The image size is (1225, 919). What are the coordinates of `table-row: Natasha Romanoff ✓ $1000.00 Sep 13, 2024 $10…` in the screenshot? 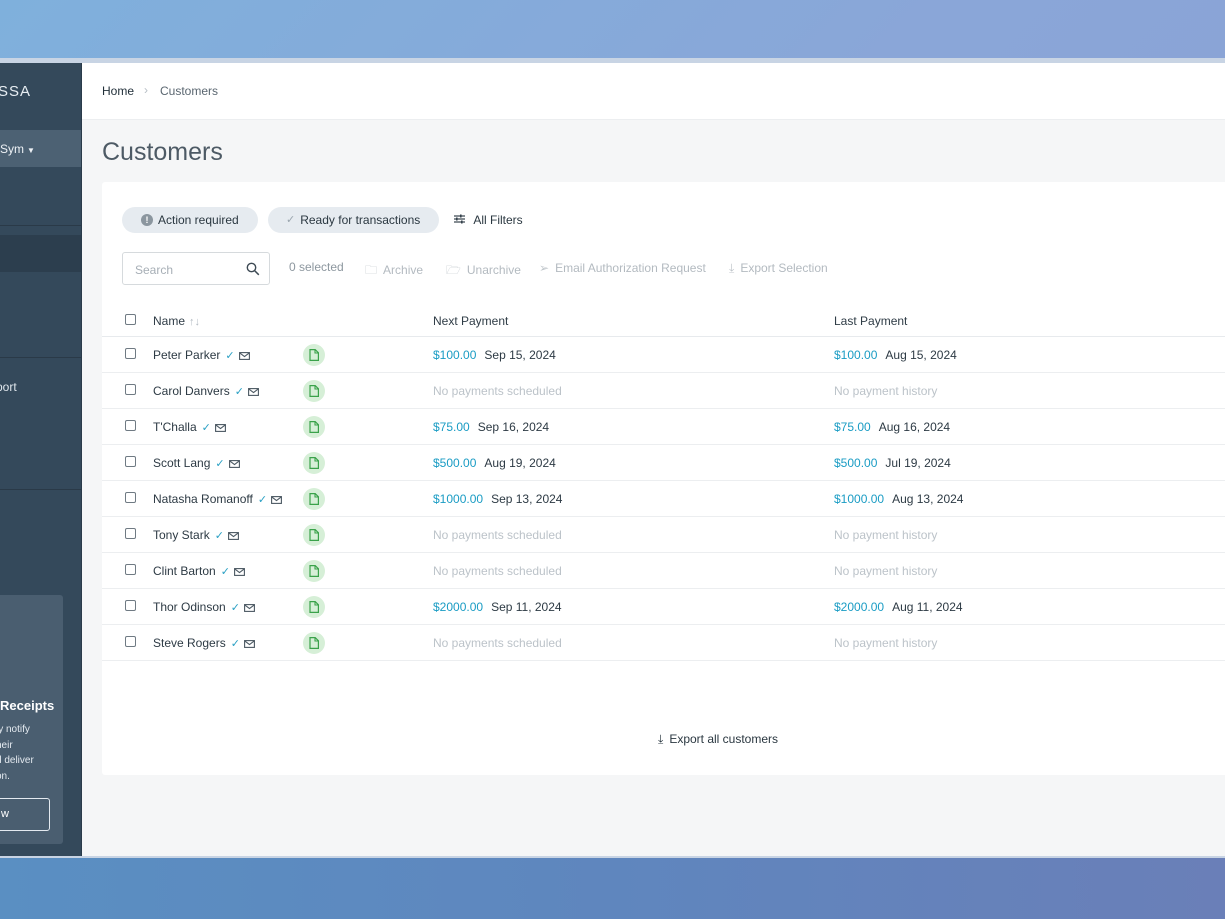 It's located at (663, 499).